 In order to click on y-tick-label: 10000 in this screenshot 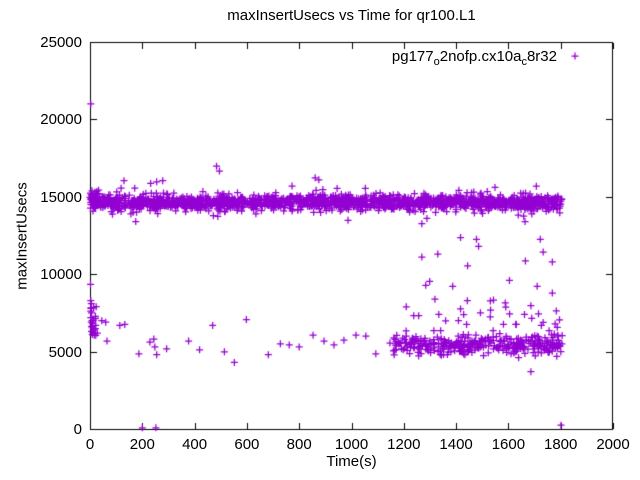, I will do `click(61, 275)`.